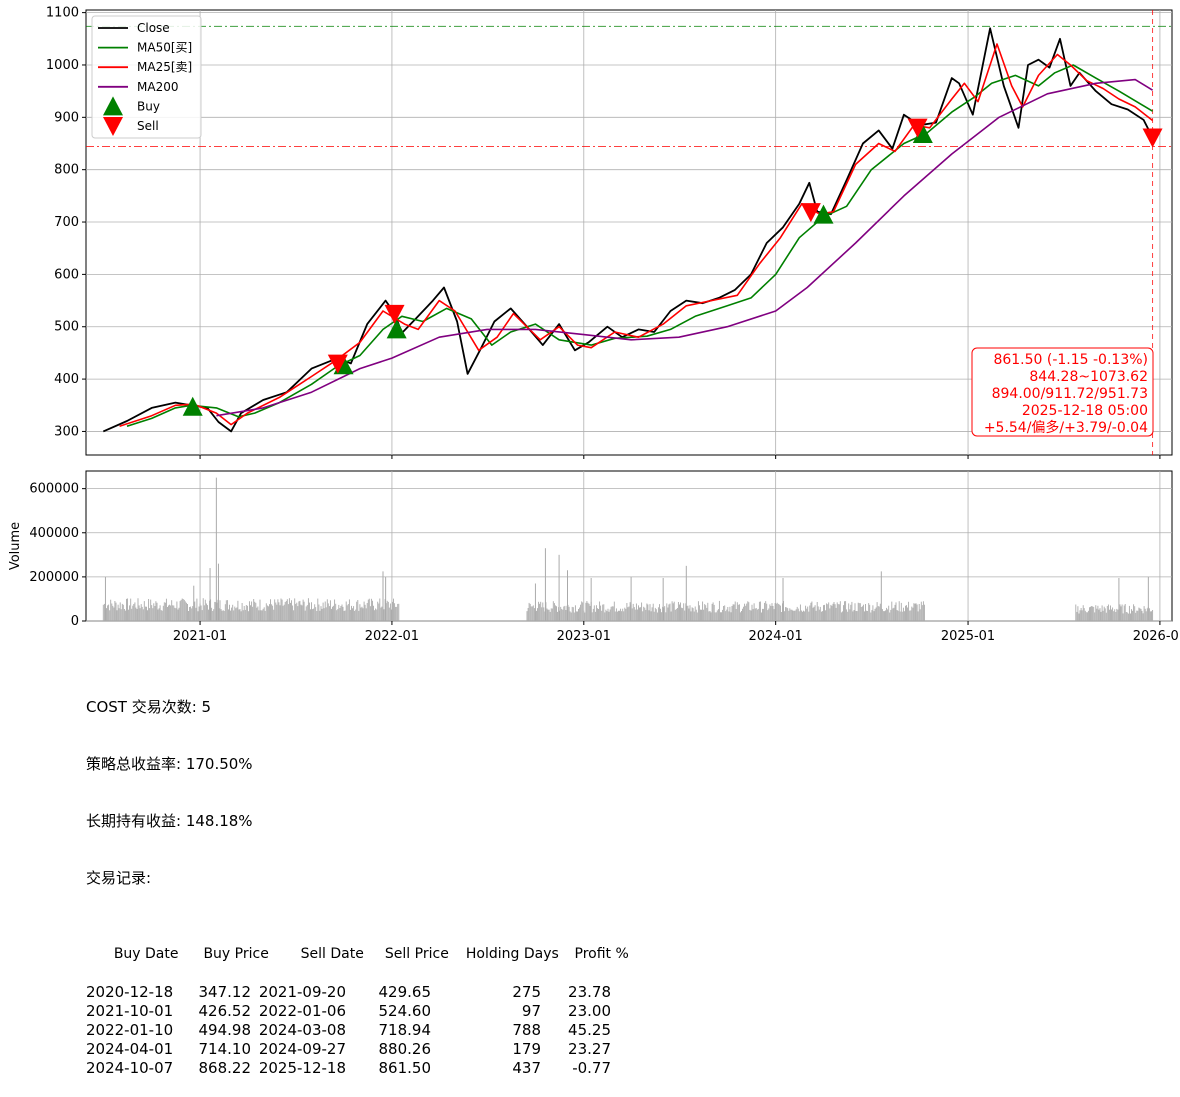  What do you see at coordinates (54, 577) in the screenshot?
I see `volume-y-tick-label: 200000` at bounding box center [54, 577].